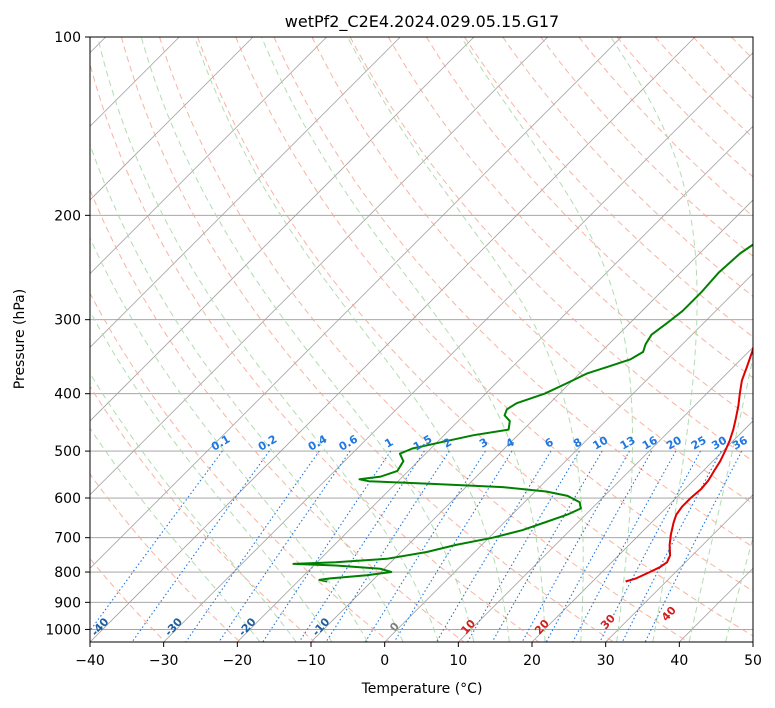  Describe the element at coordinates (384, 661) in the screenshot. I see `x-tick-label: 0` at that location.